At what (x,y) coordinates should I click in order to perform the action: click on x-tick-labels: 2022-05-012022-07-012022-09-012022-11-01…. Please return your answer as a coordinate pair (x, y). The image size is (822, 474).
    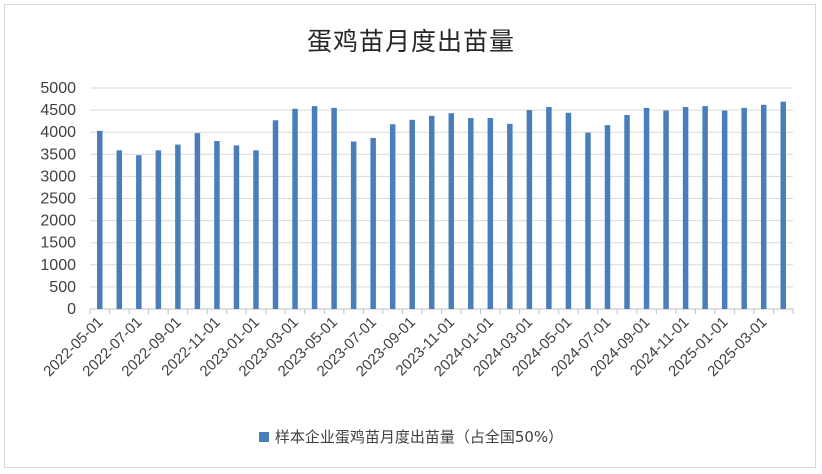
    Looking at the image, I should click on (405, 347).